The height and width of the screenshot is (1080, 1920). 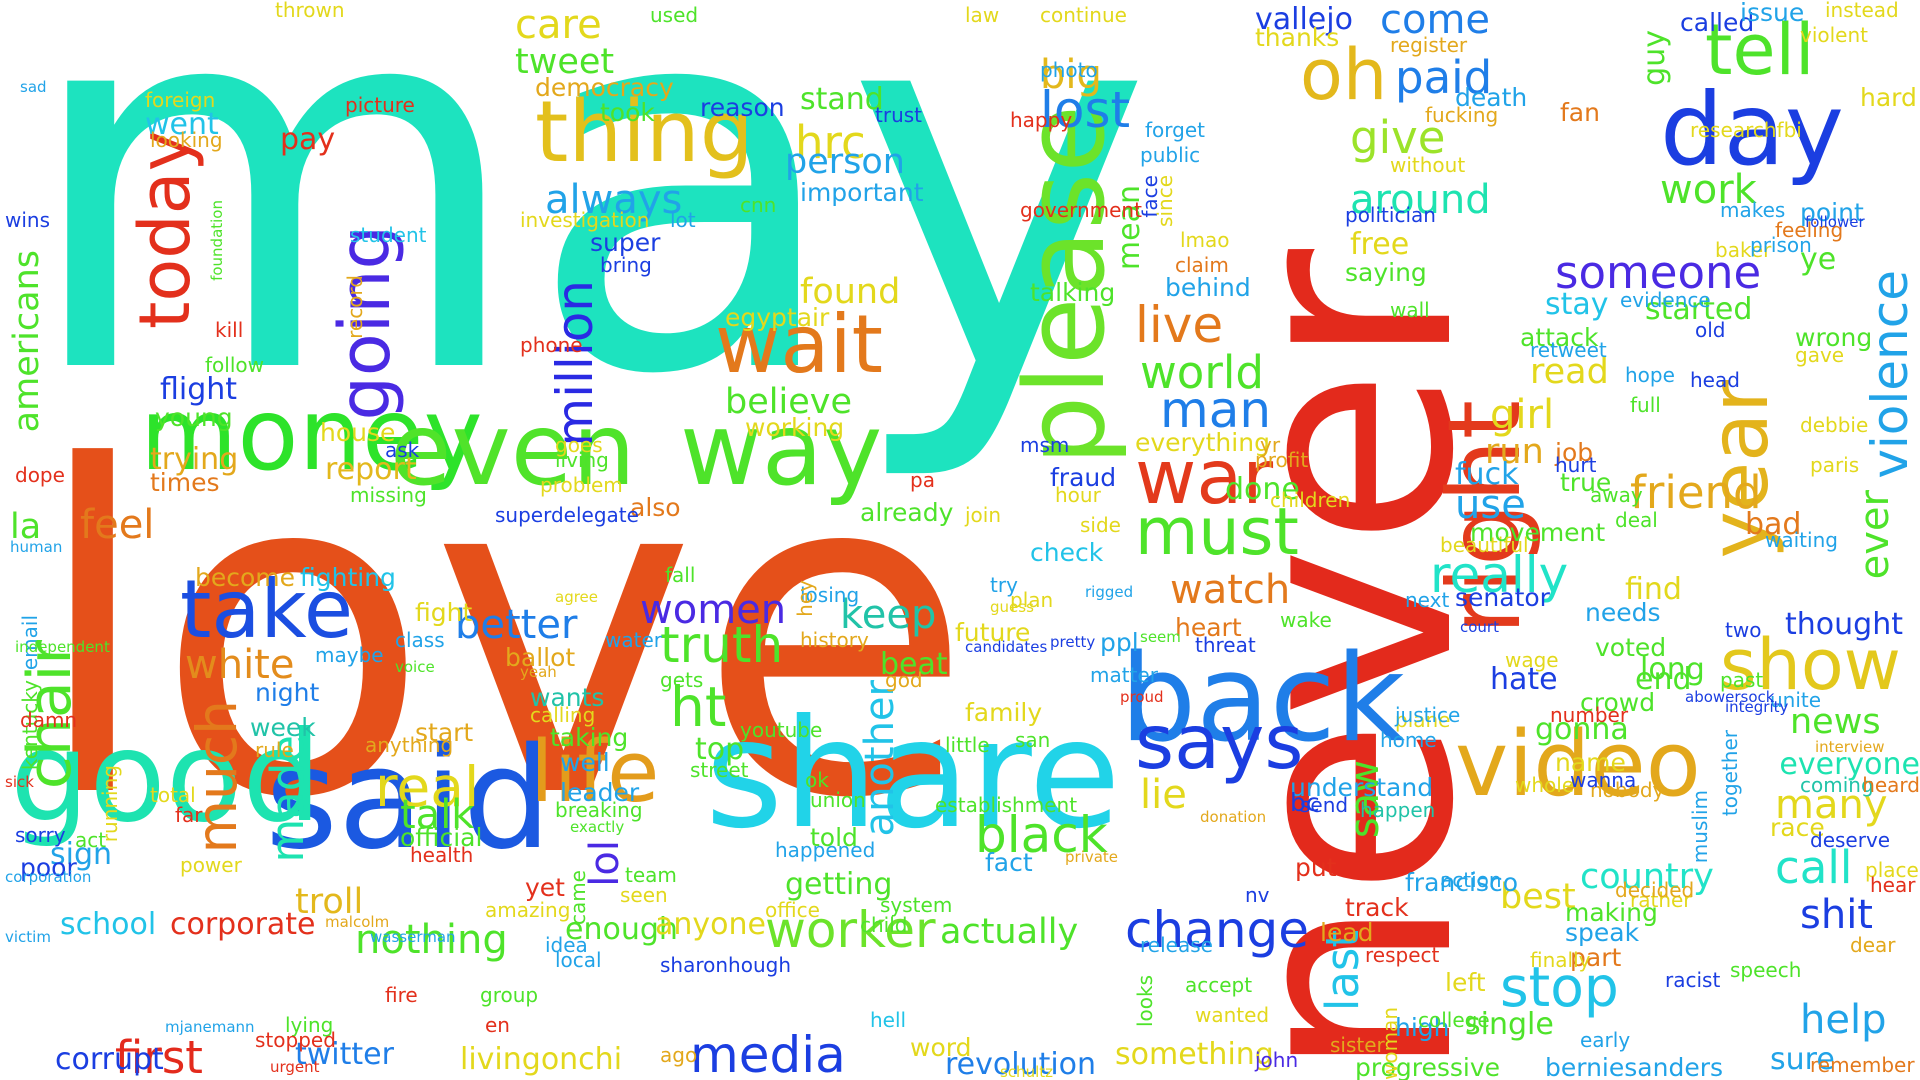 I want to click on word-lead: lead, so click(x=1347, y=932).